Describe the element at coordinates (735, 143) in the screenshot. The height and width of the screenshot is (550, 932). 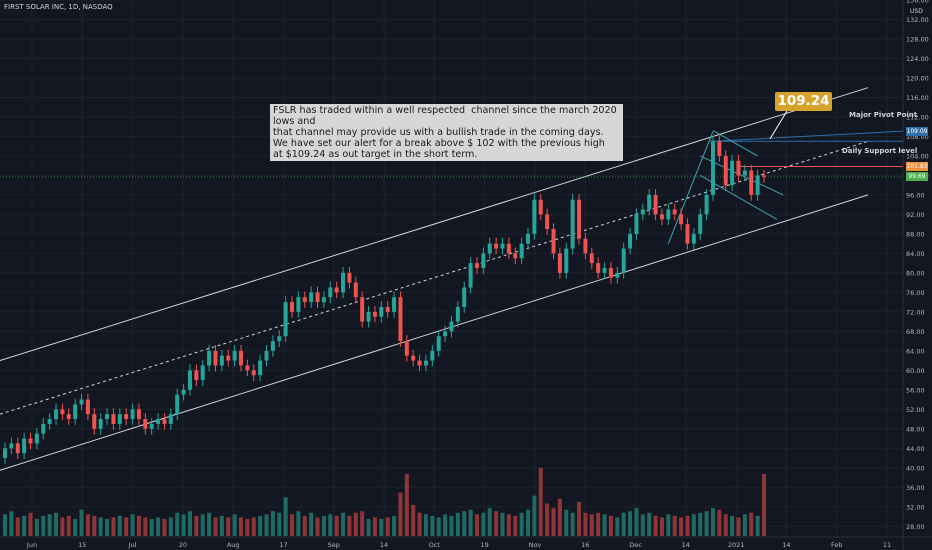
I see `wedge-line` at that location.